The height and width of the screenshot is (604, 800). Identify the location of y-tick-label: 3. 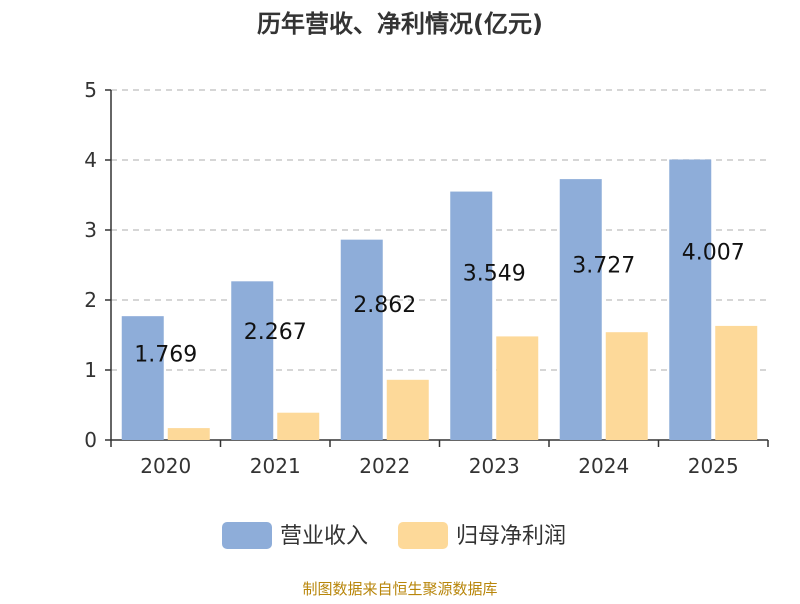
(90, 230).